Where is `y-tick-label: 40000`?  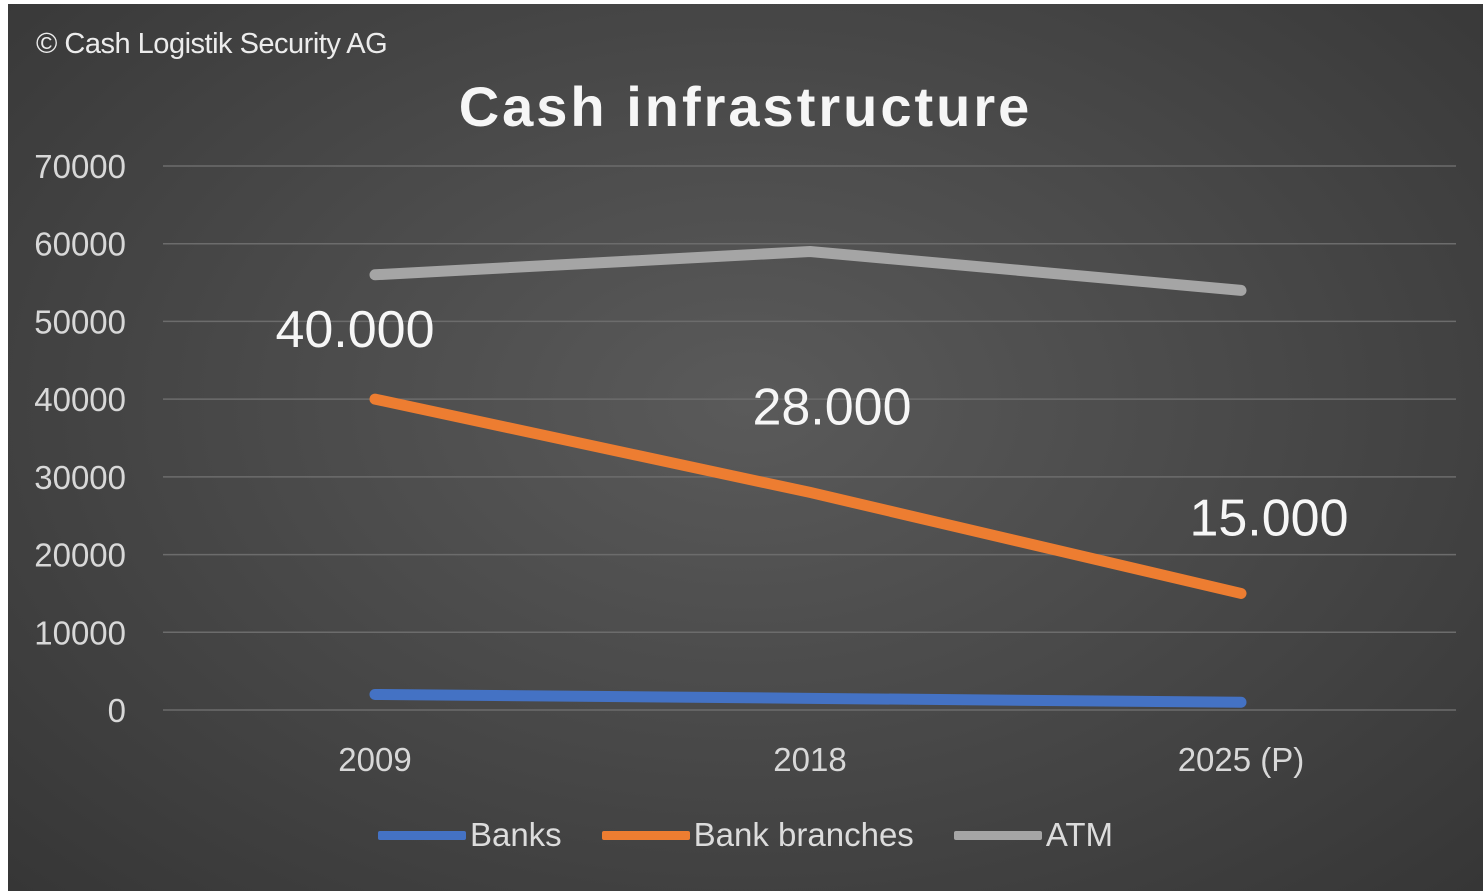 y-tick-label: 40000 is located at coordinates (80, 399).